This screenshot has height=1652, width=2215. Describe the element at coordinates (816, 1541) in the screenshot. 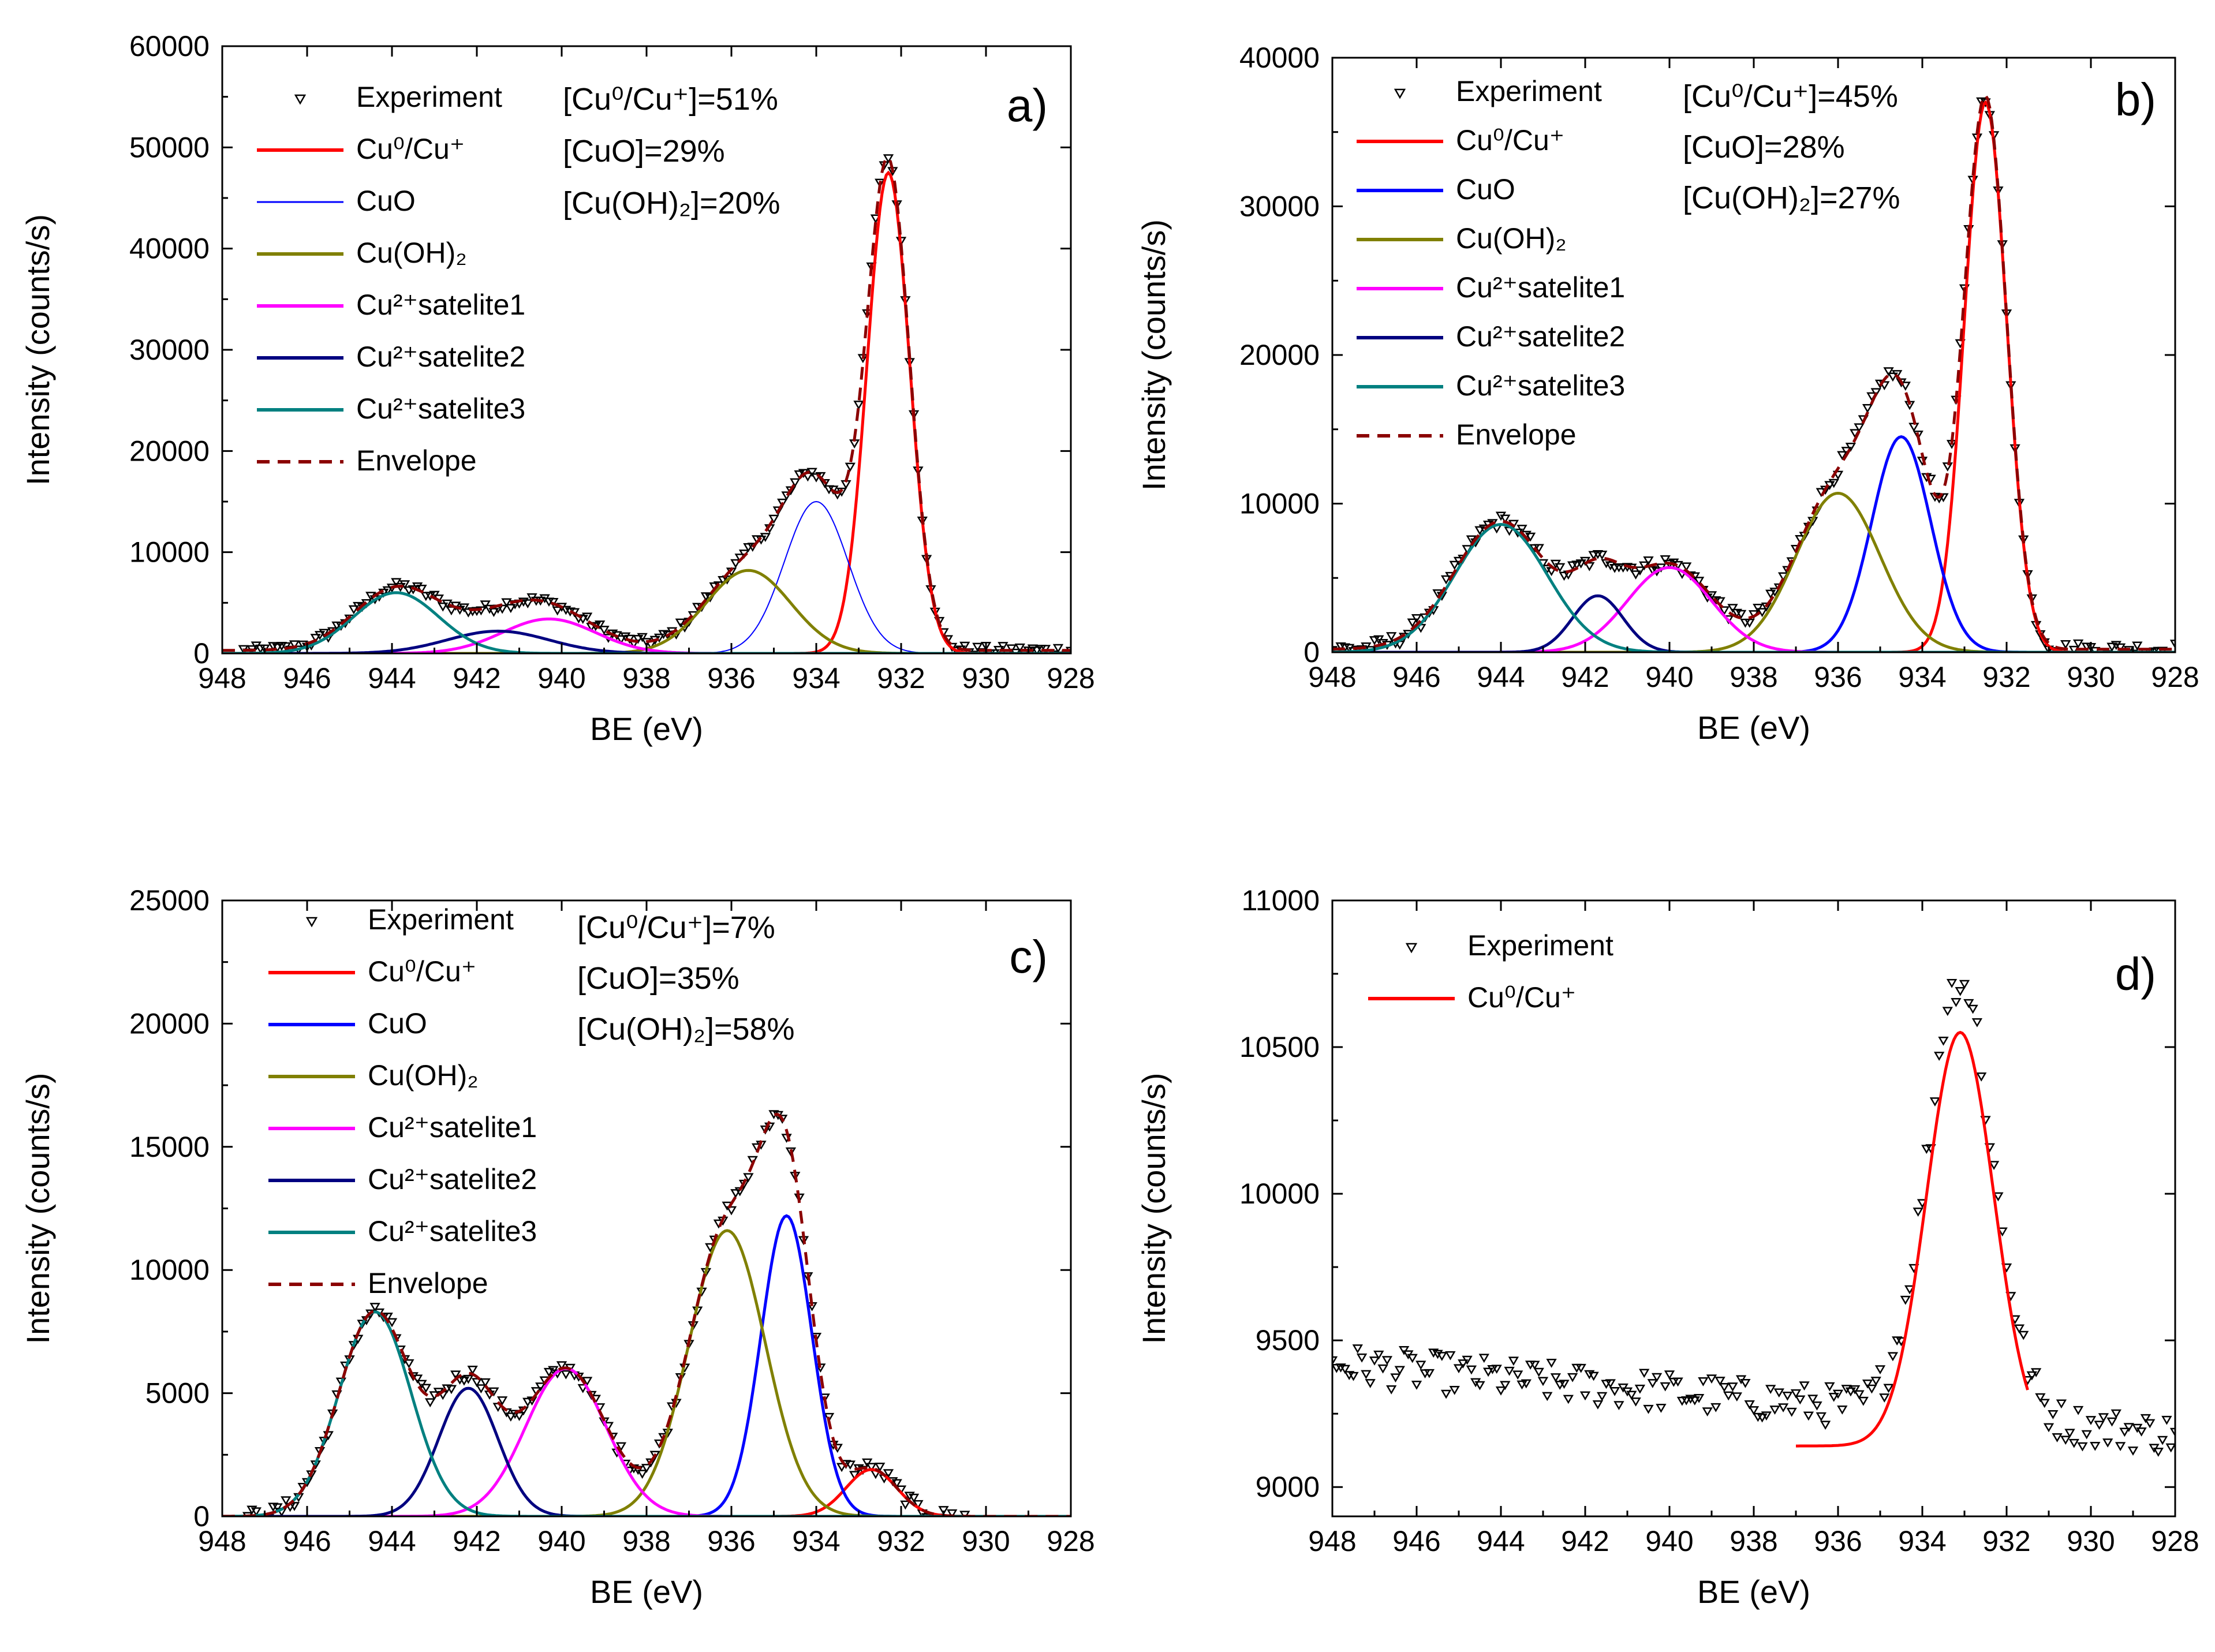

I see `x-tick-label: 934` at that location.